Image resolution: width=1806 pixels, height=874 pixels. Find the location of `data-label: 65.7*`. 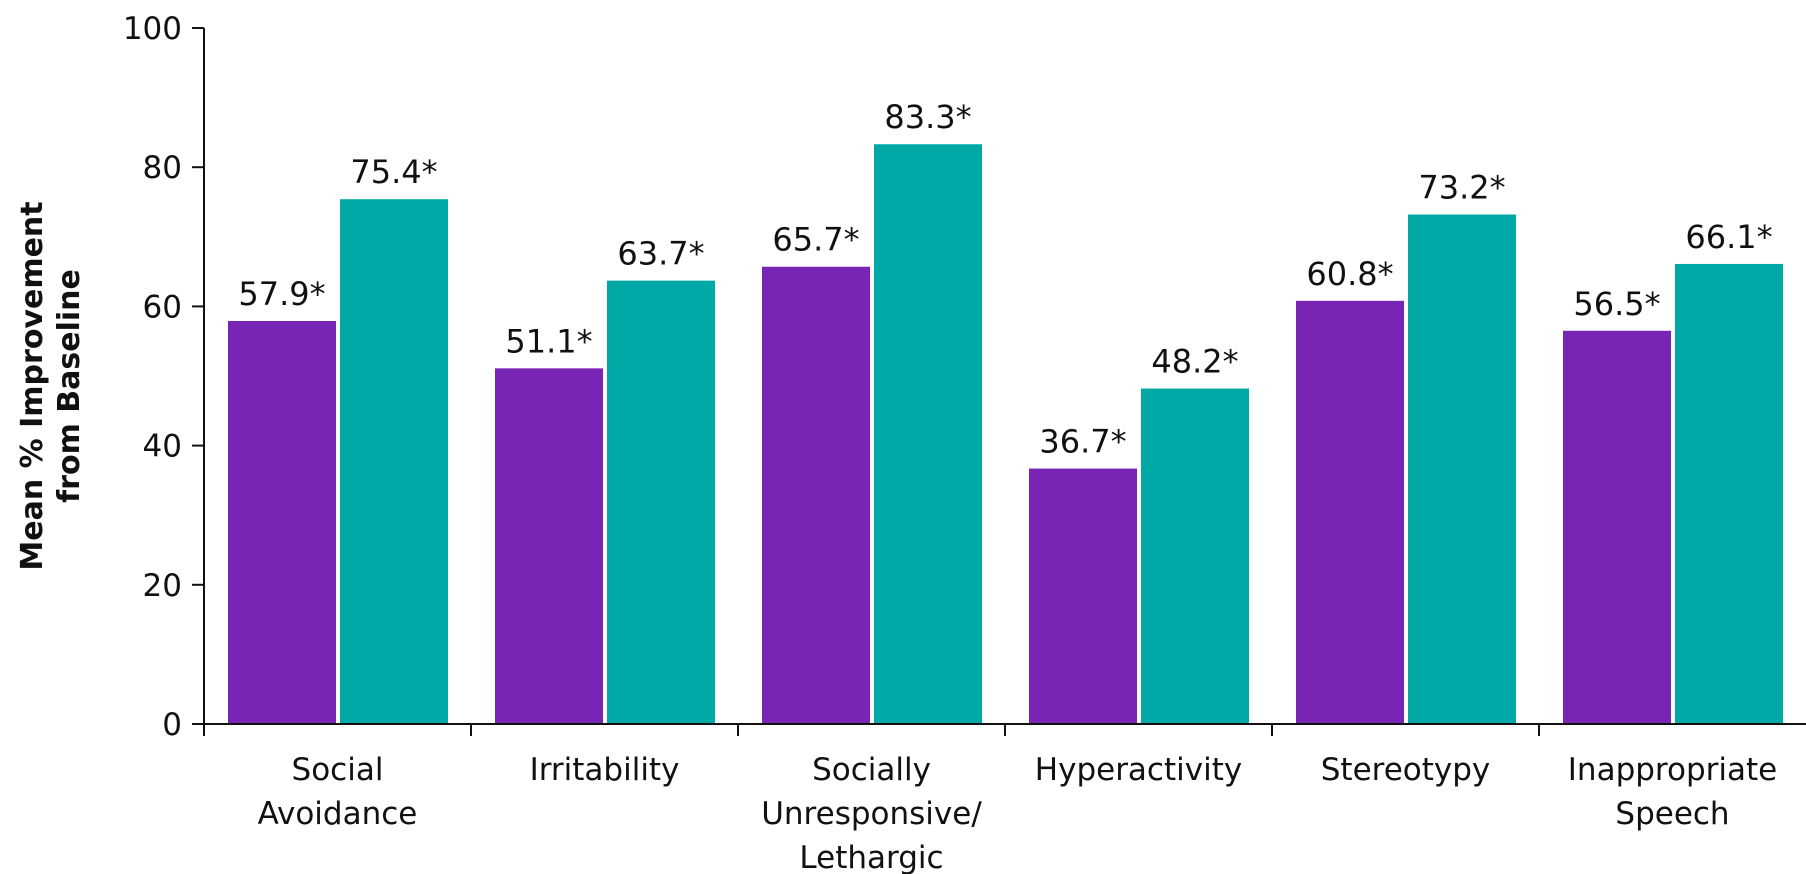

data-label: 65.7* is located at coordinates (815, 240).